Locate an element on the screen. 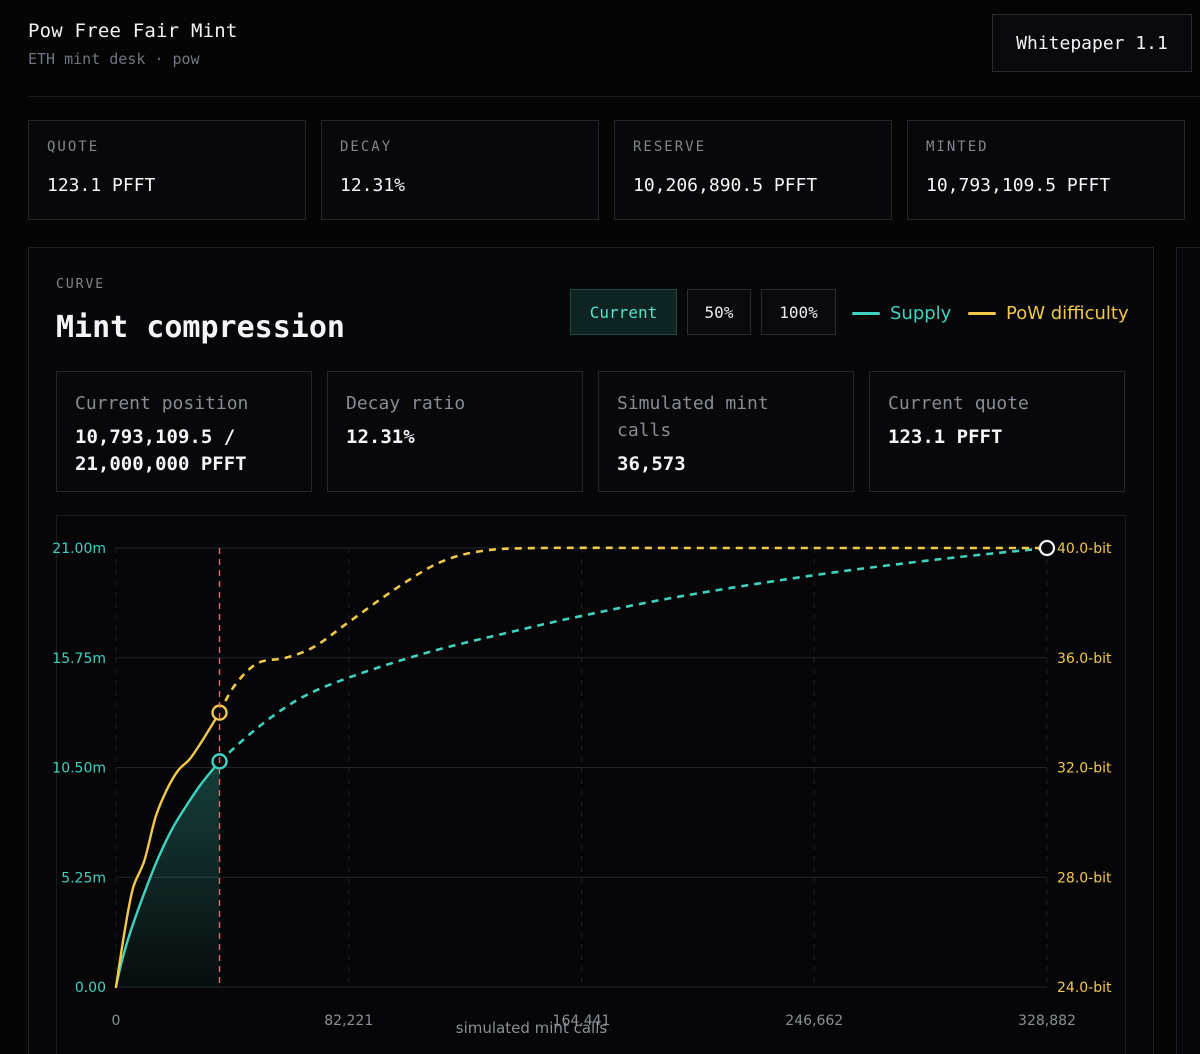 Image resolution: width=1200 pixels, height=1054 pixels. metric-card-simulated: Simulated mint calls 36,573 is located at coordinates (726, 431).